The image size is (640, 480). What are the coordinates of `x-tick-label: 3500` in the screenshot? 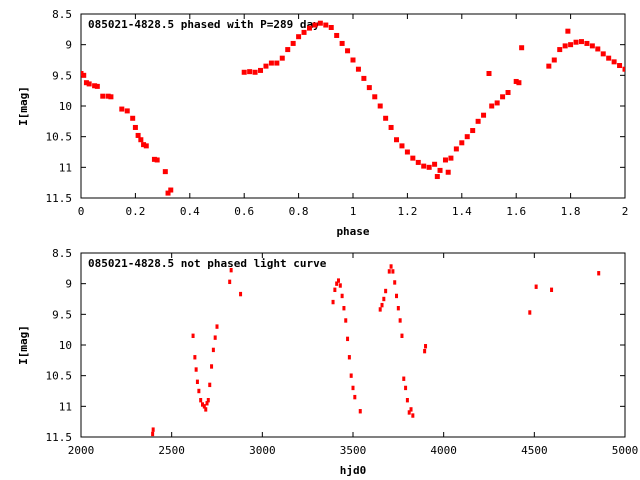 It's located at (353, 450).